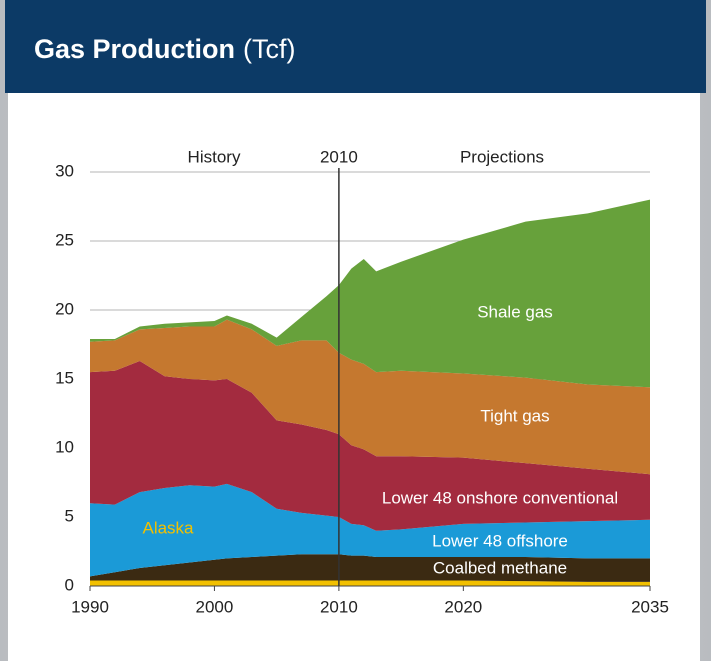 The image size is (711, 661). What do you see at coordinates (515, 311) in the screenshot?
I see `series-label: Shale gas` at bounding box center [515, 311].